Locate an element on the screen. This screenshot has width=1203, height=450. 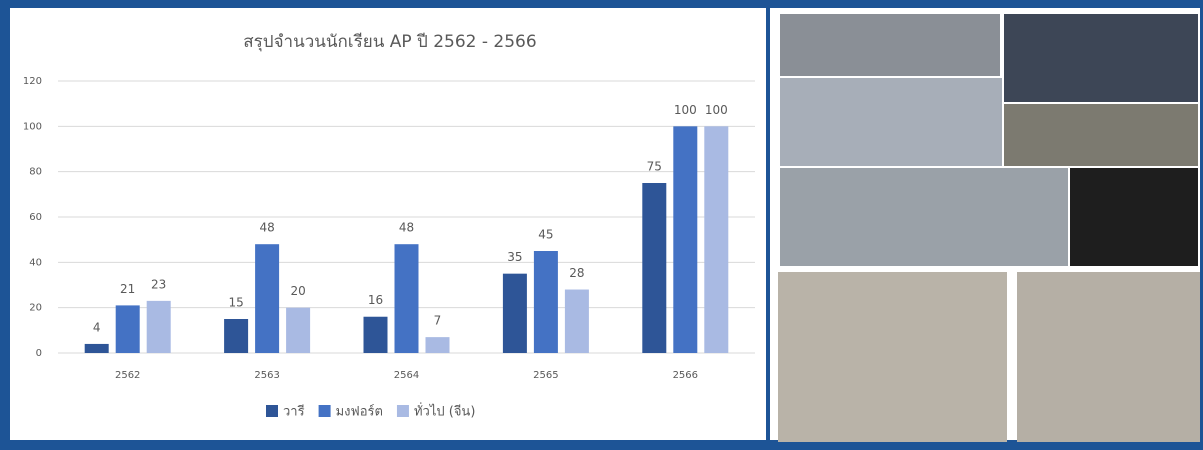
data-label: 45 is located at coordinates (545, 235).